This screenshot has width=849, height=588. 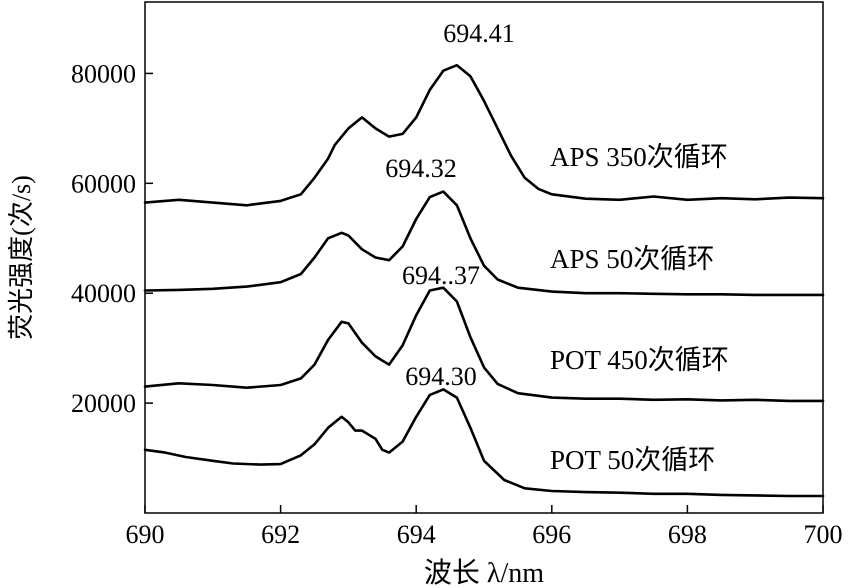 What do you see at coordinates (145, 534) in the screenshot?
I see `x-tick-label: 690` at bounding box center [145, 534].